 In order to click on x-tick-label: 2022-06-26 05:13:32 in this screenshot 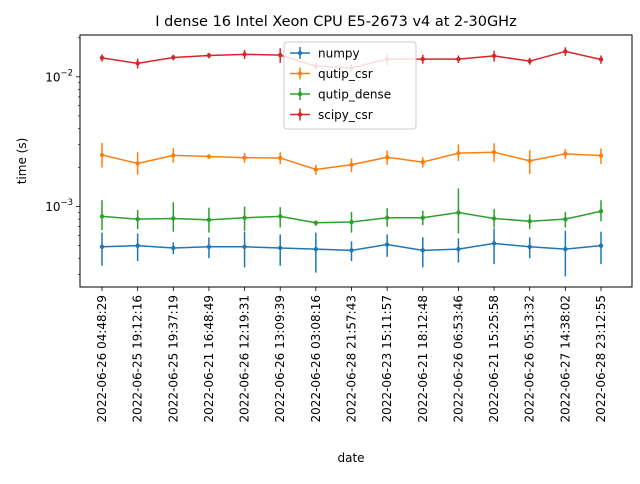, I will do `click(530, 358)`.